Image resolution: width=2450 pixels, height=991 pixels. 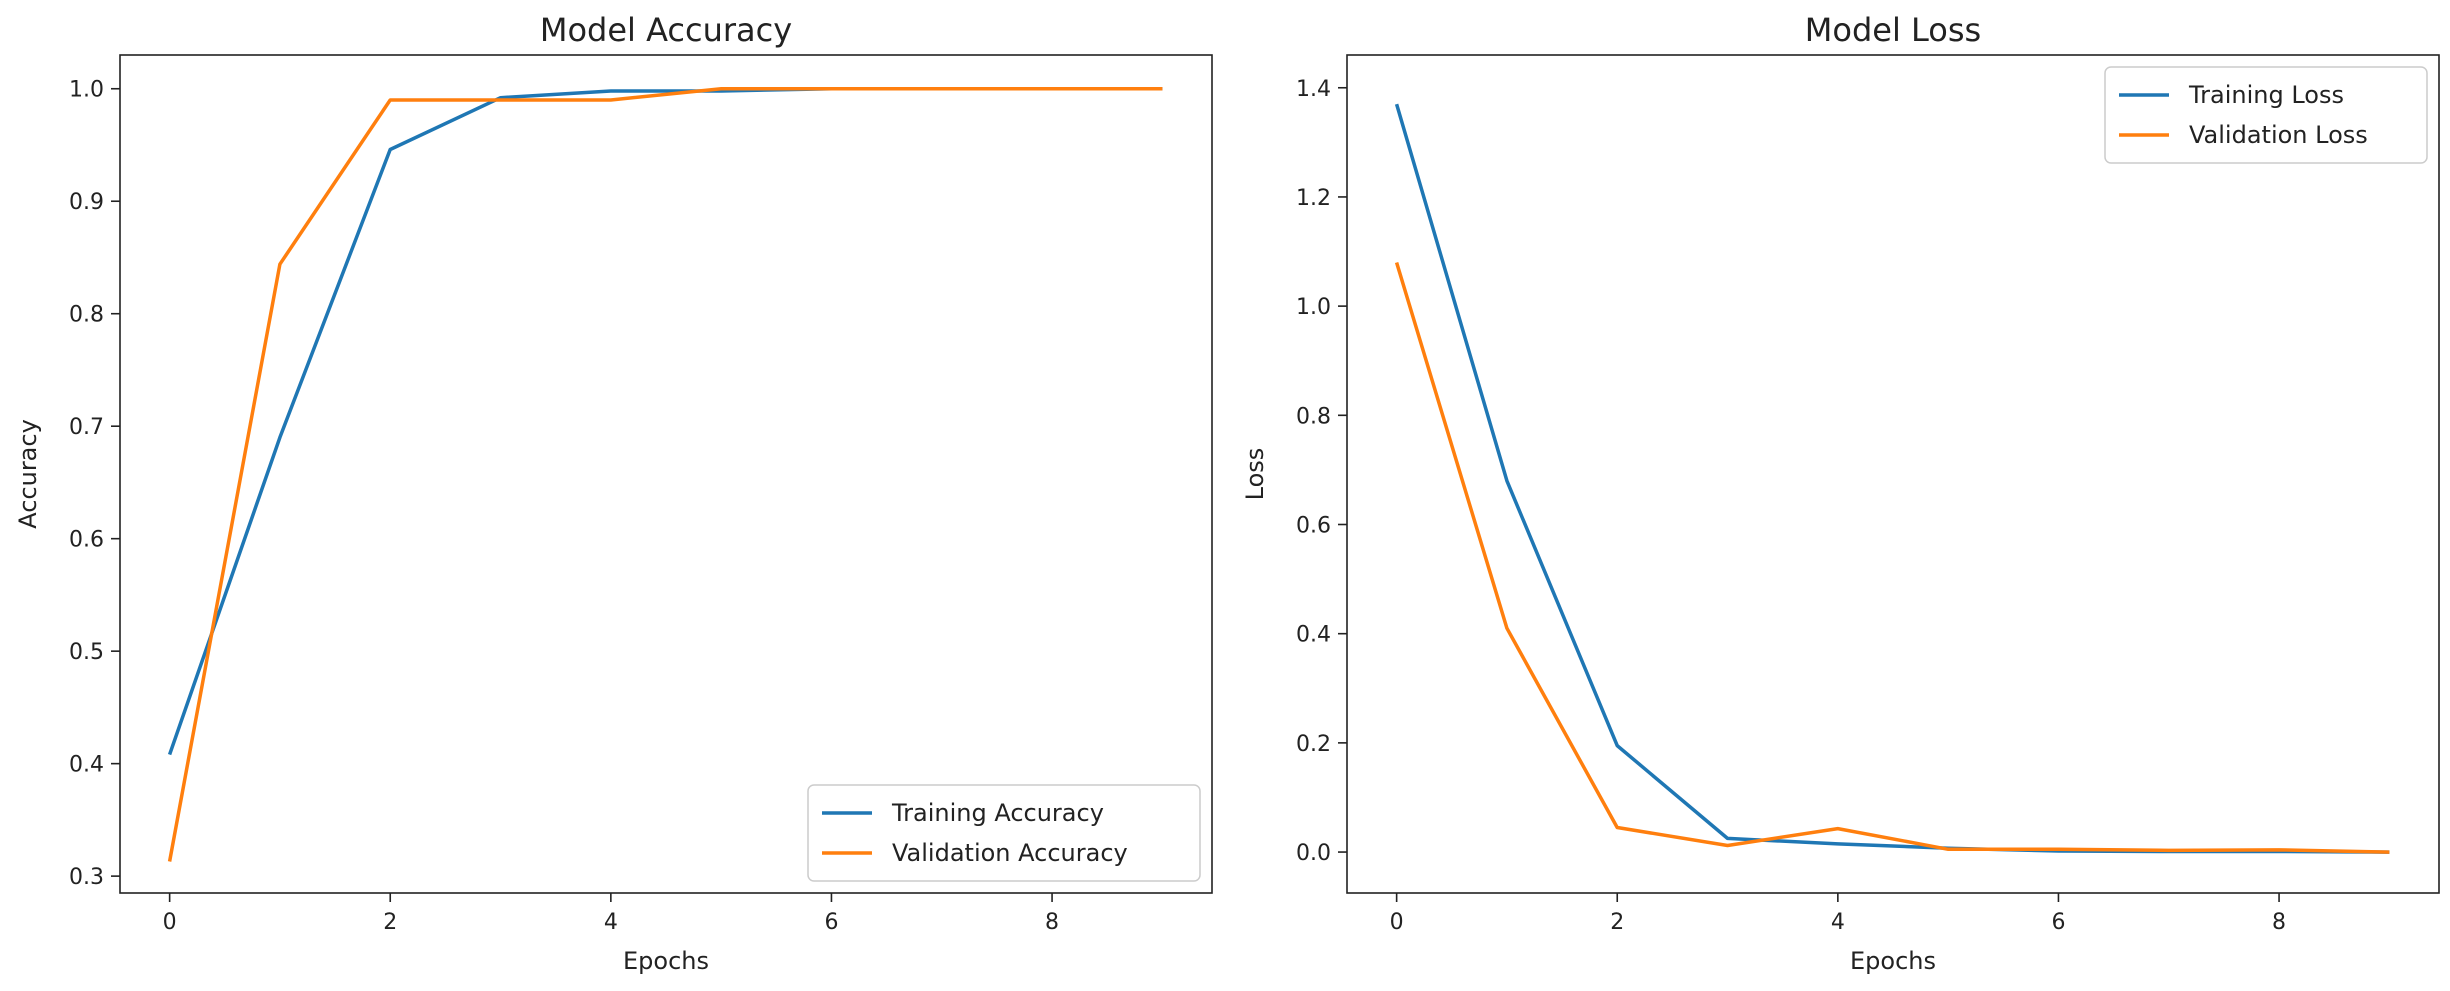 I want to click on legend-label-0: Training Loss, so click(x=2266, y=95).